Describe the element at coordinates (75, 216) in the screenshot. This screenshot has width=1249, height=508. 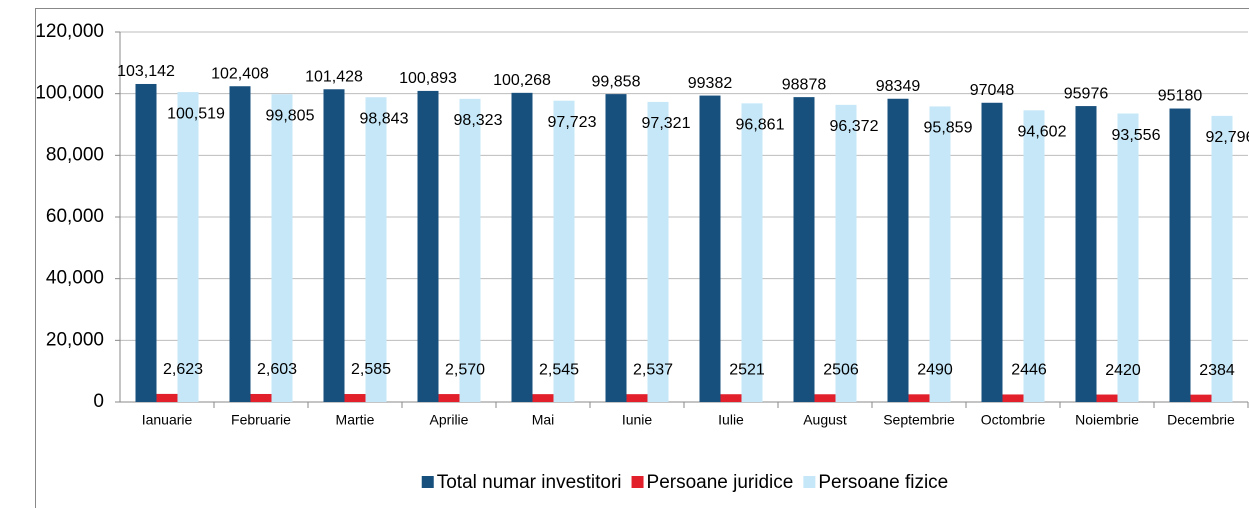
I see `y-tick-label: 60,000` at that location.